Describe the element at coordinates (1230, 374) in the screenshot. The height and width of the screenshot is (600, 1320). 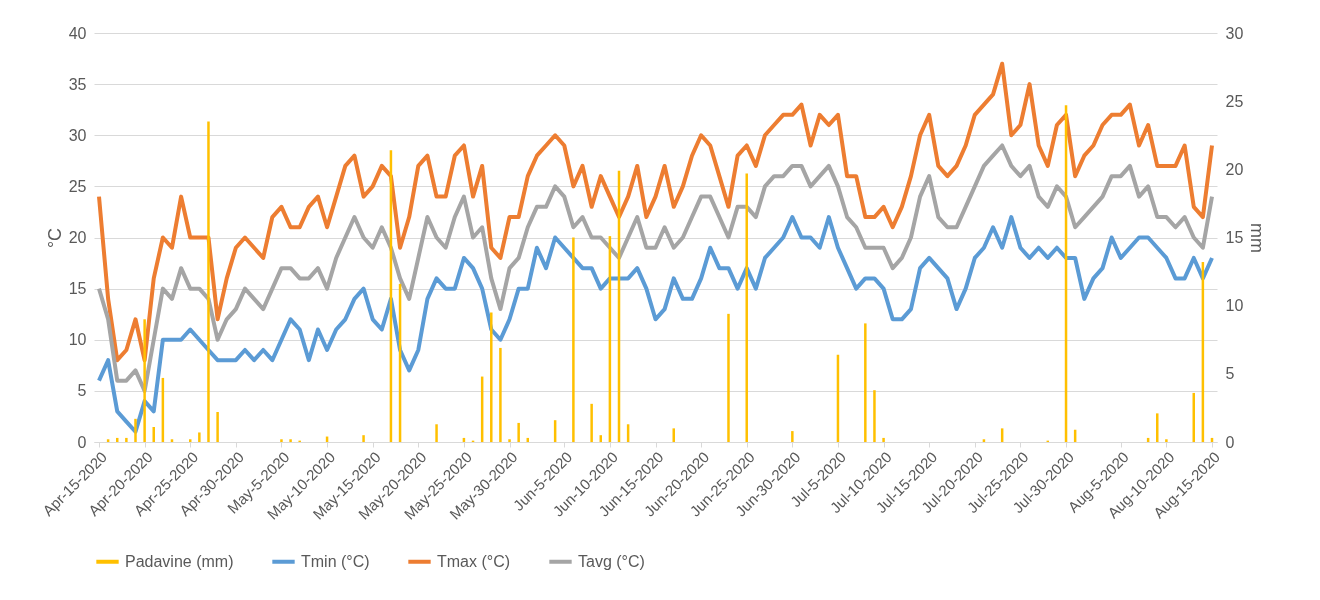
I see `y2-tick-label: 5` at that location.